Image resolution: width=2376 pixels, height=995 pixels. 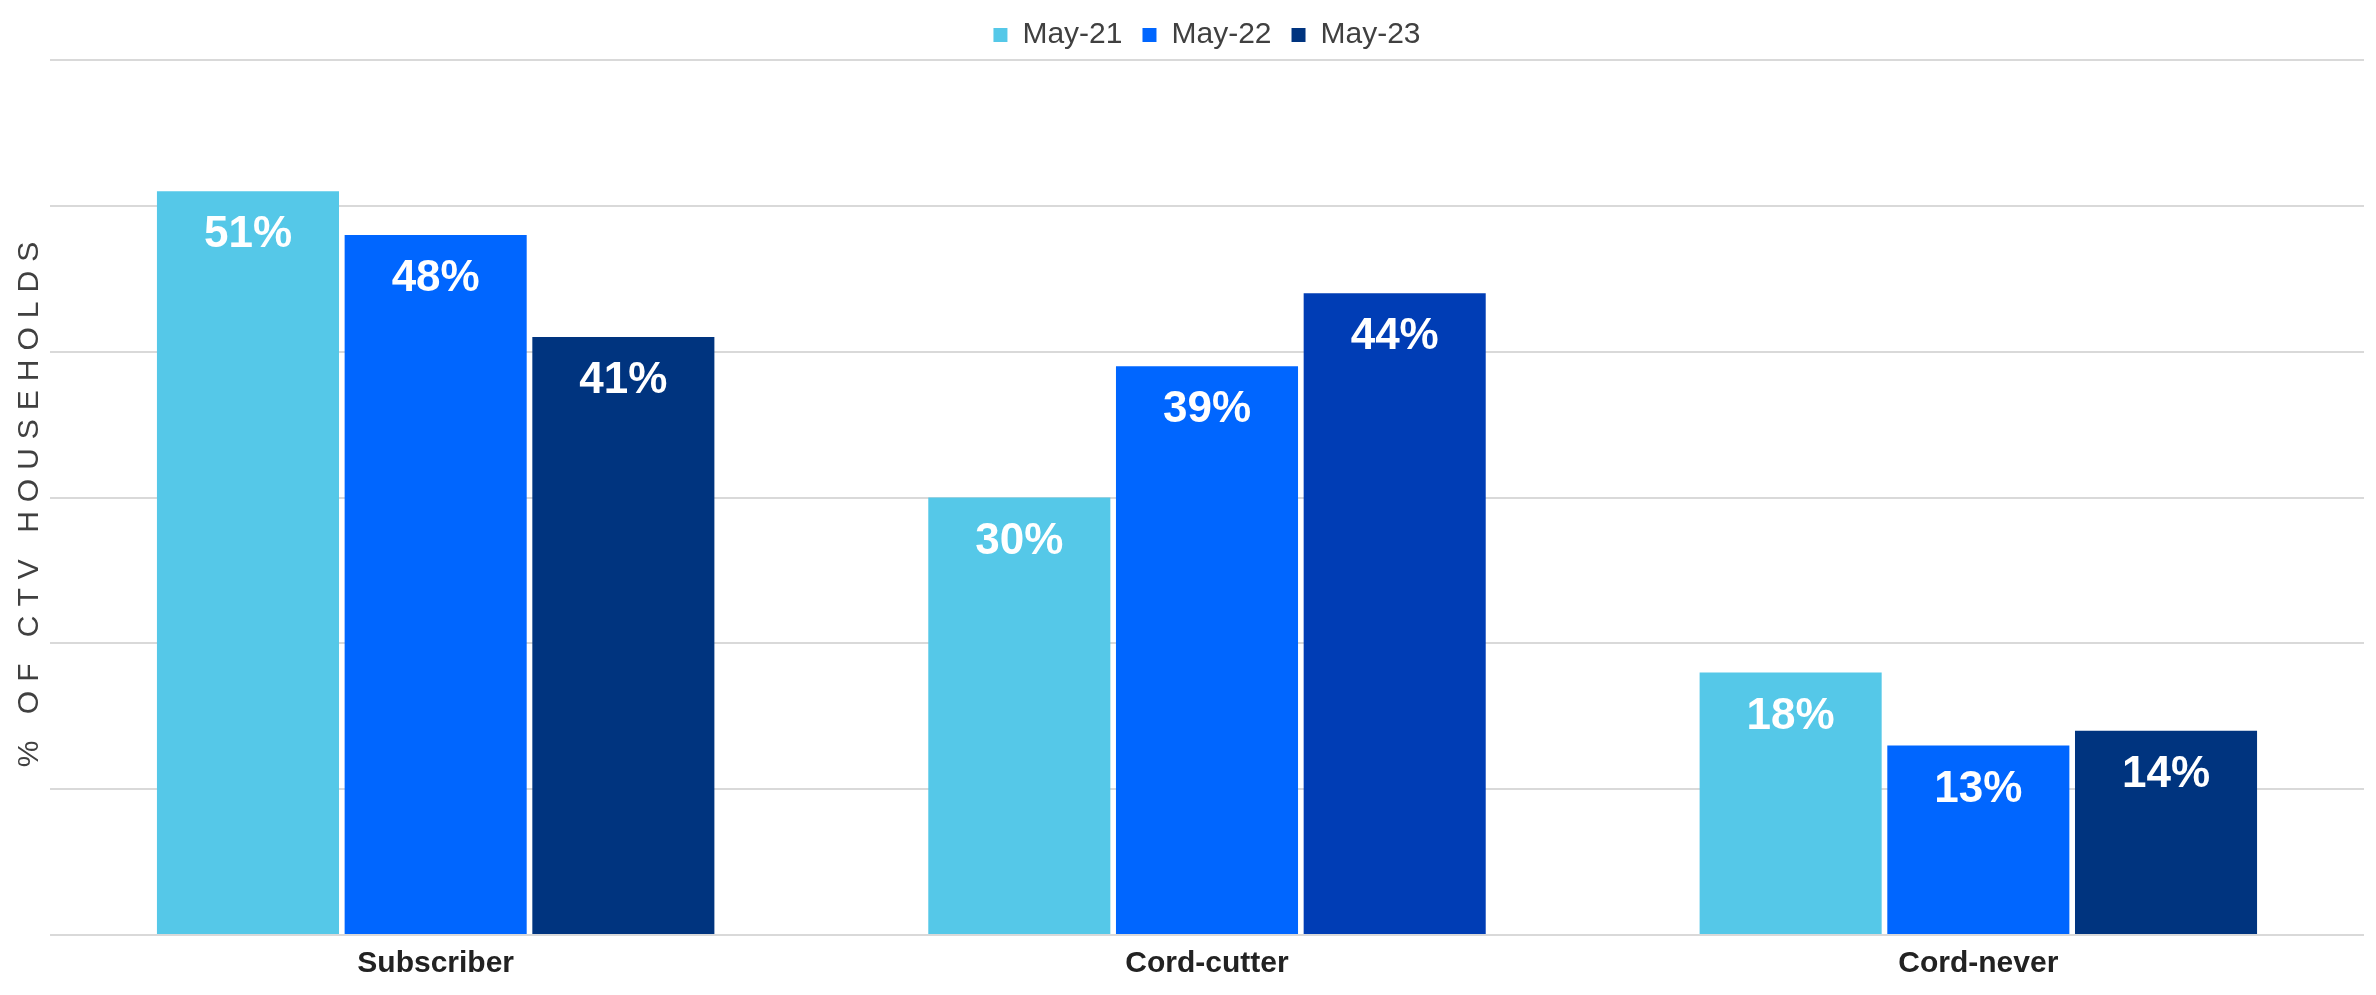 I want to click on x-tick-label: Cord-cutter, so click(x=1207, y=962).